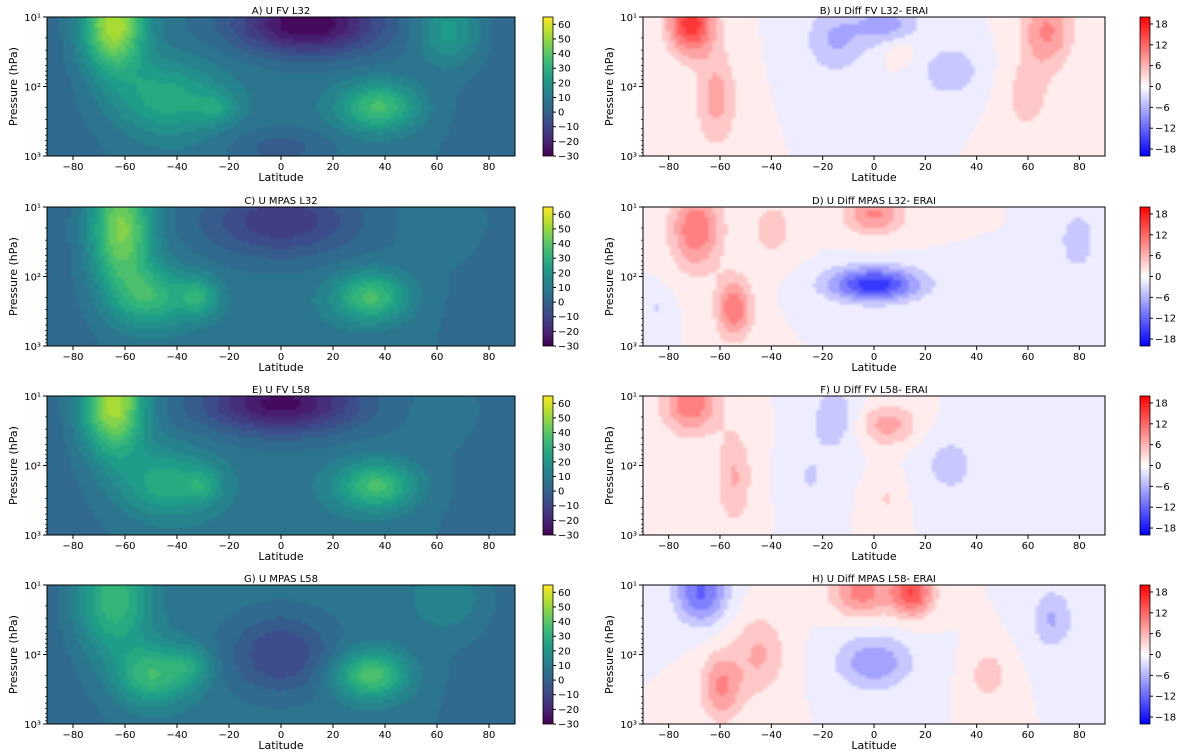  Describe the element at coordinates (1158, 256) in the screenshot. I see `colorbar-tick-label: 6` at that location.